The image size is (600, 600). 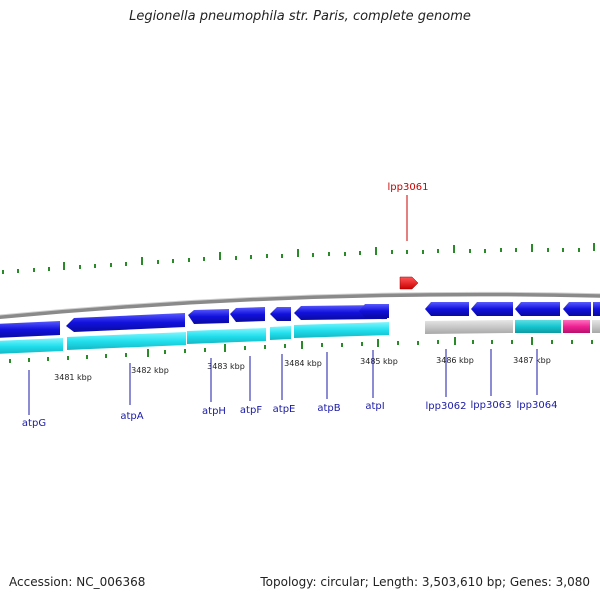 I want to click on gene-label-atpA: atpA, so click(x=131, y=416).